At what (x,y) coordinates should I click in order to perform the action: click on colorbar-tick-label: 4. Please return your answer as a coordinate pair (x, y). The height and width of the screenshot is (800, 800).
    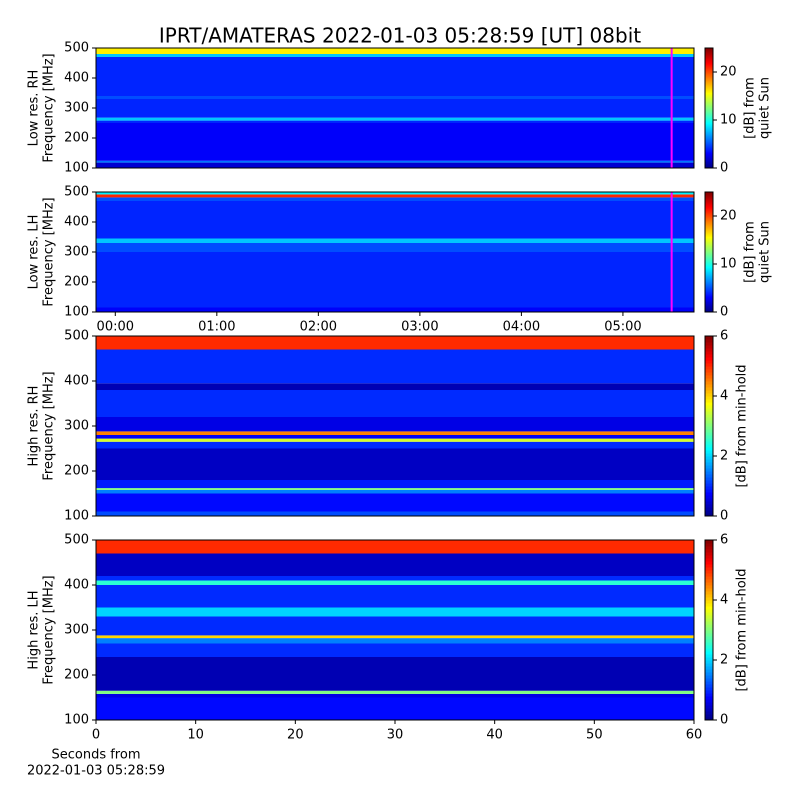
    Looking at the image, I should click on (724, 600).